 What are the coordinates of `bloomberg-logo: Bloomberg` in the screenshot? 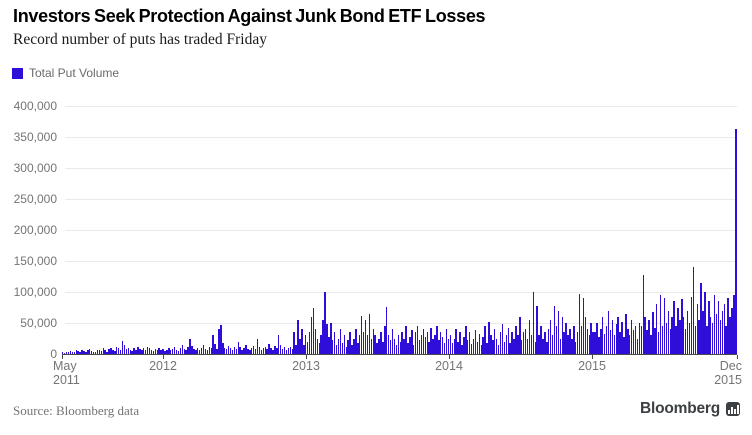 It's located at (690, 409).